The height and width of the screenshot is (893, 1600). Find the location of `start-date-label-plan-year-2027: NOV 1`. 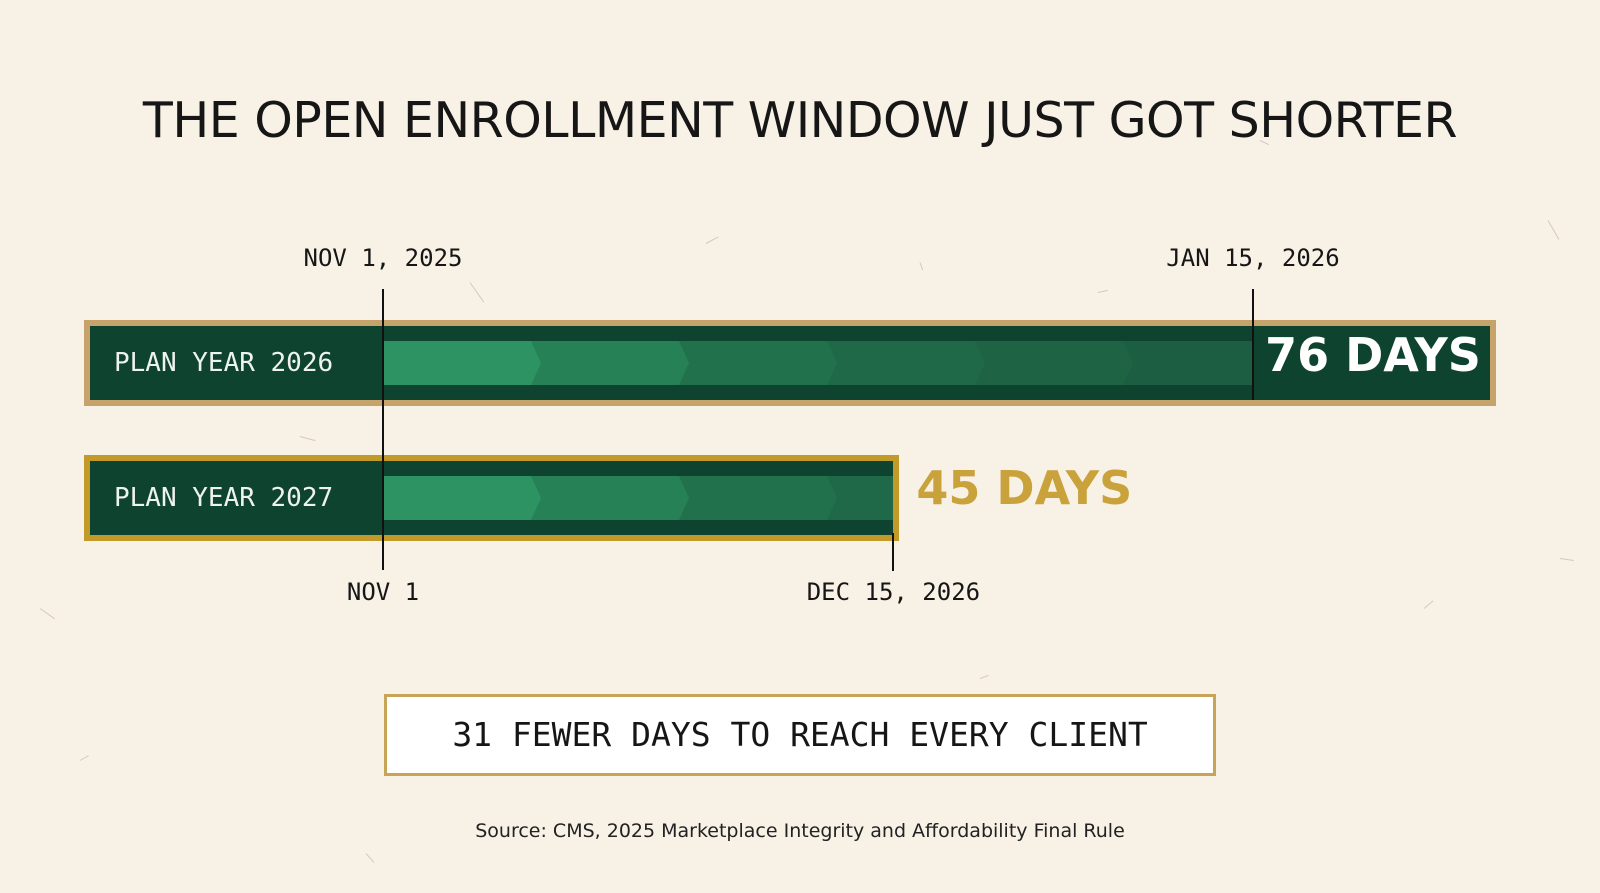

start-date-label-plan-year-2027: NOV 1 is located at coordinates (383, 592).